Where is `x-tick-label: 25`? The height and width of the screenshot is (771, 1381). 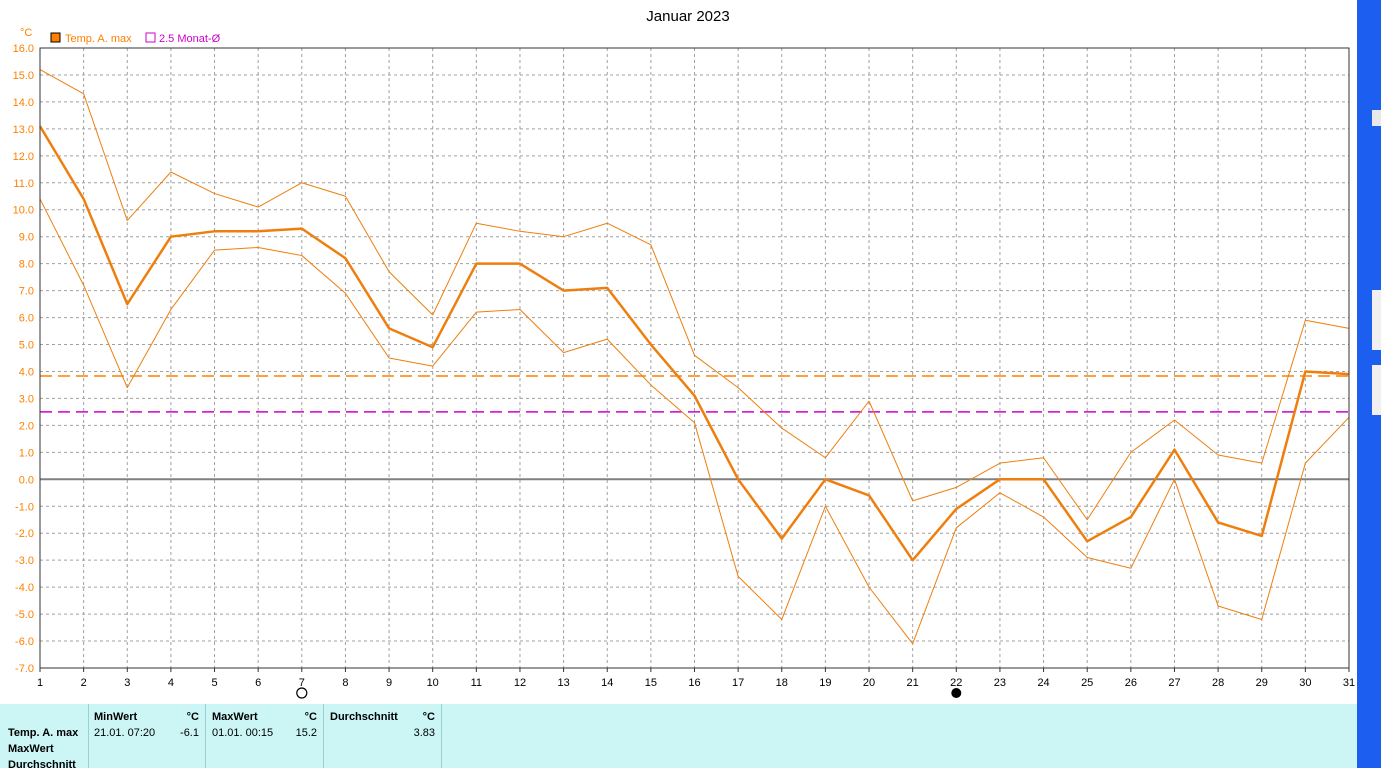 x-tick-label: 25 is located at coordinates (1087, 683).